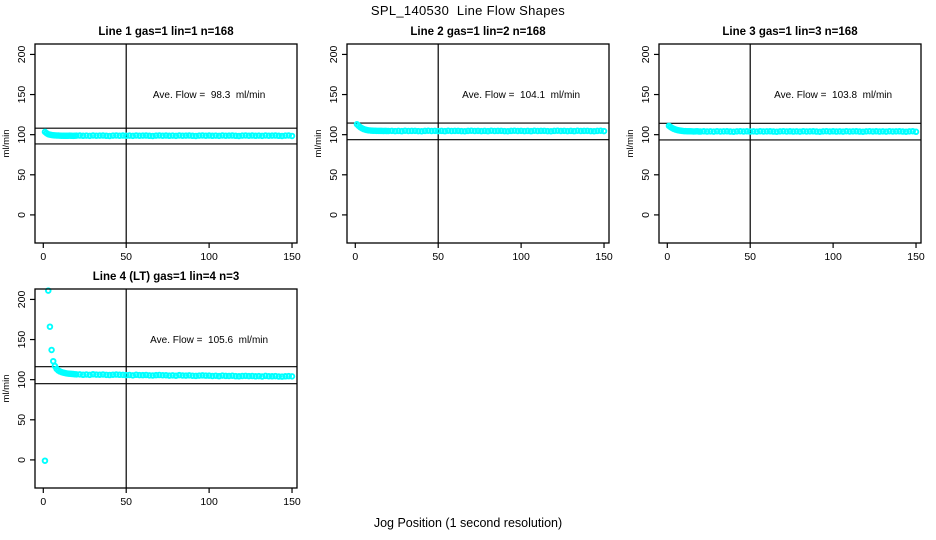 Image resolution: width=936 pixels, height=540 pixels. I want to click on y-tick-label: 200, so click(334, 55).